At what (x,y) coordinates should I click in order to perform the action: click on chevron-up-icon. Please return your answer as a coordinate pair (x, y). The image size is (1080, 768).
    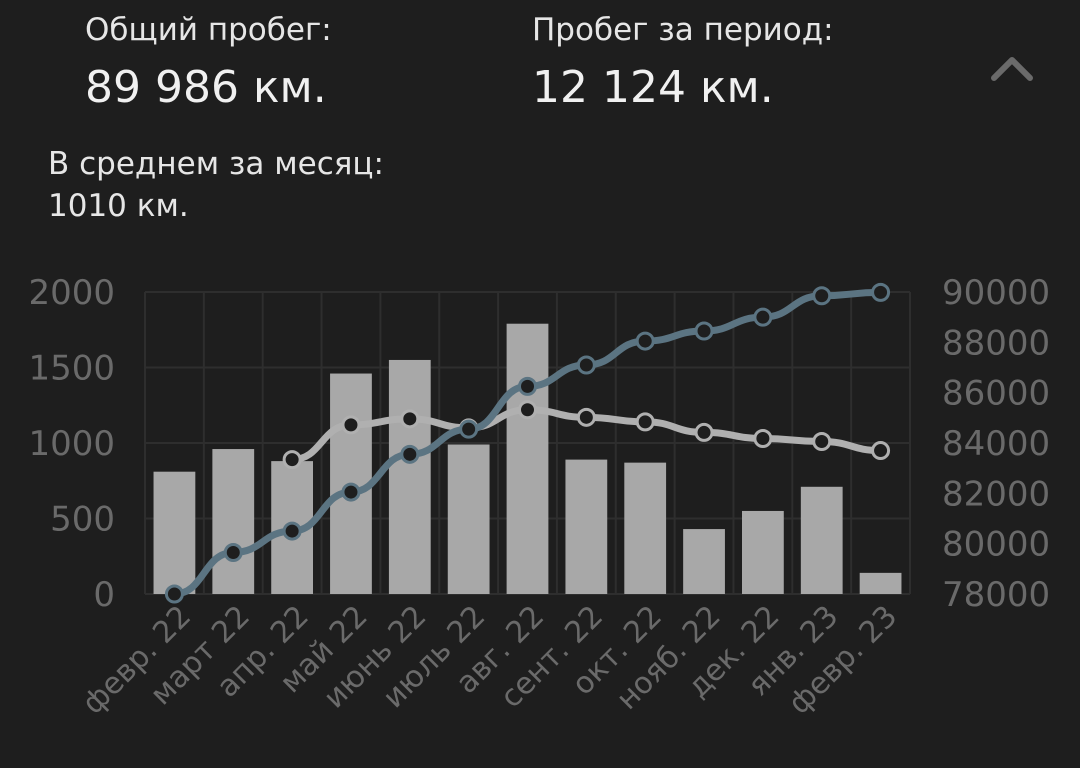
    Looking at the image, I should click on (1012, 69).